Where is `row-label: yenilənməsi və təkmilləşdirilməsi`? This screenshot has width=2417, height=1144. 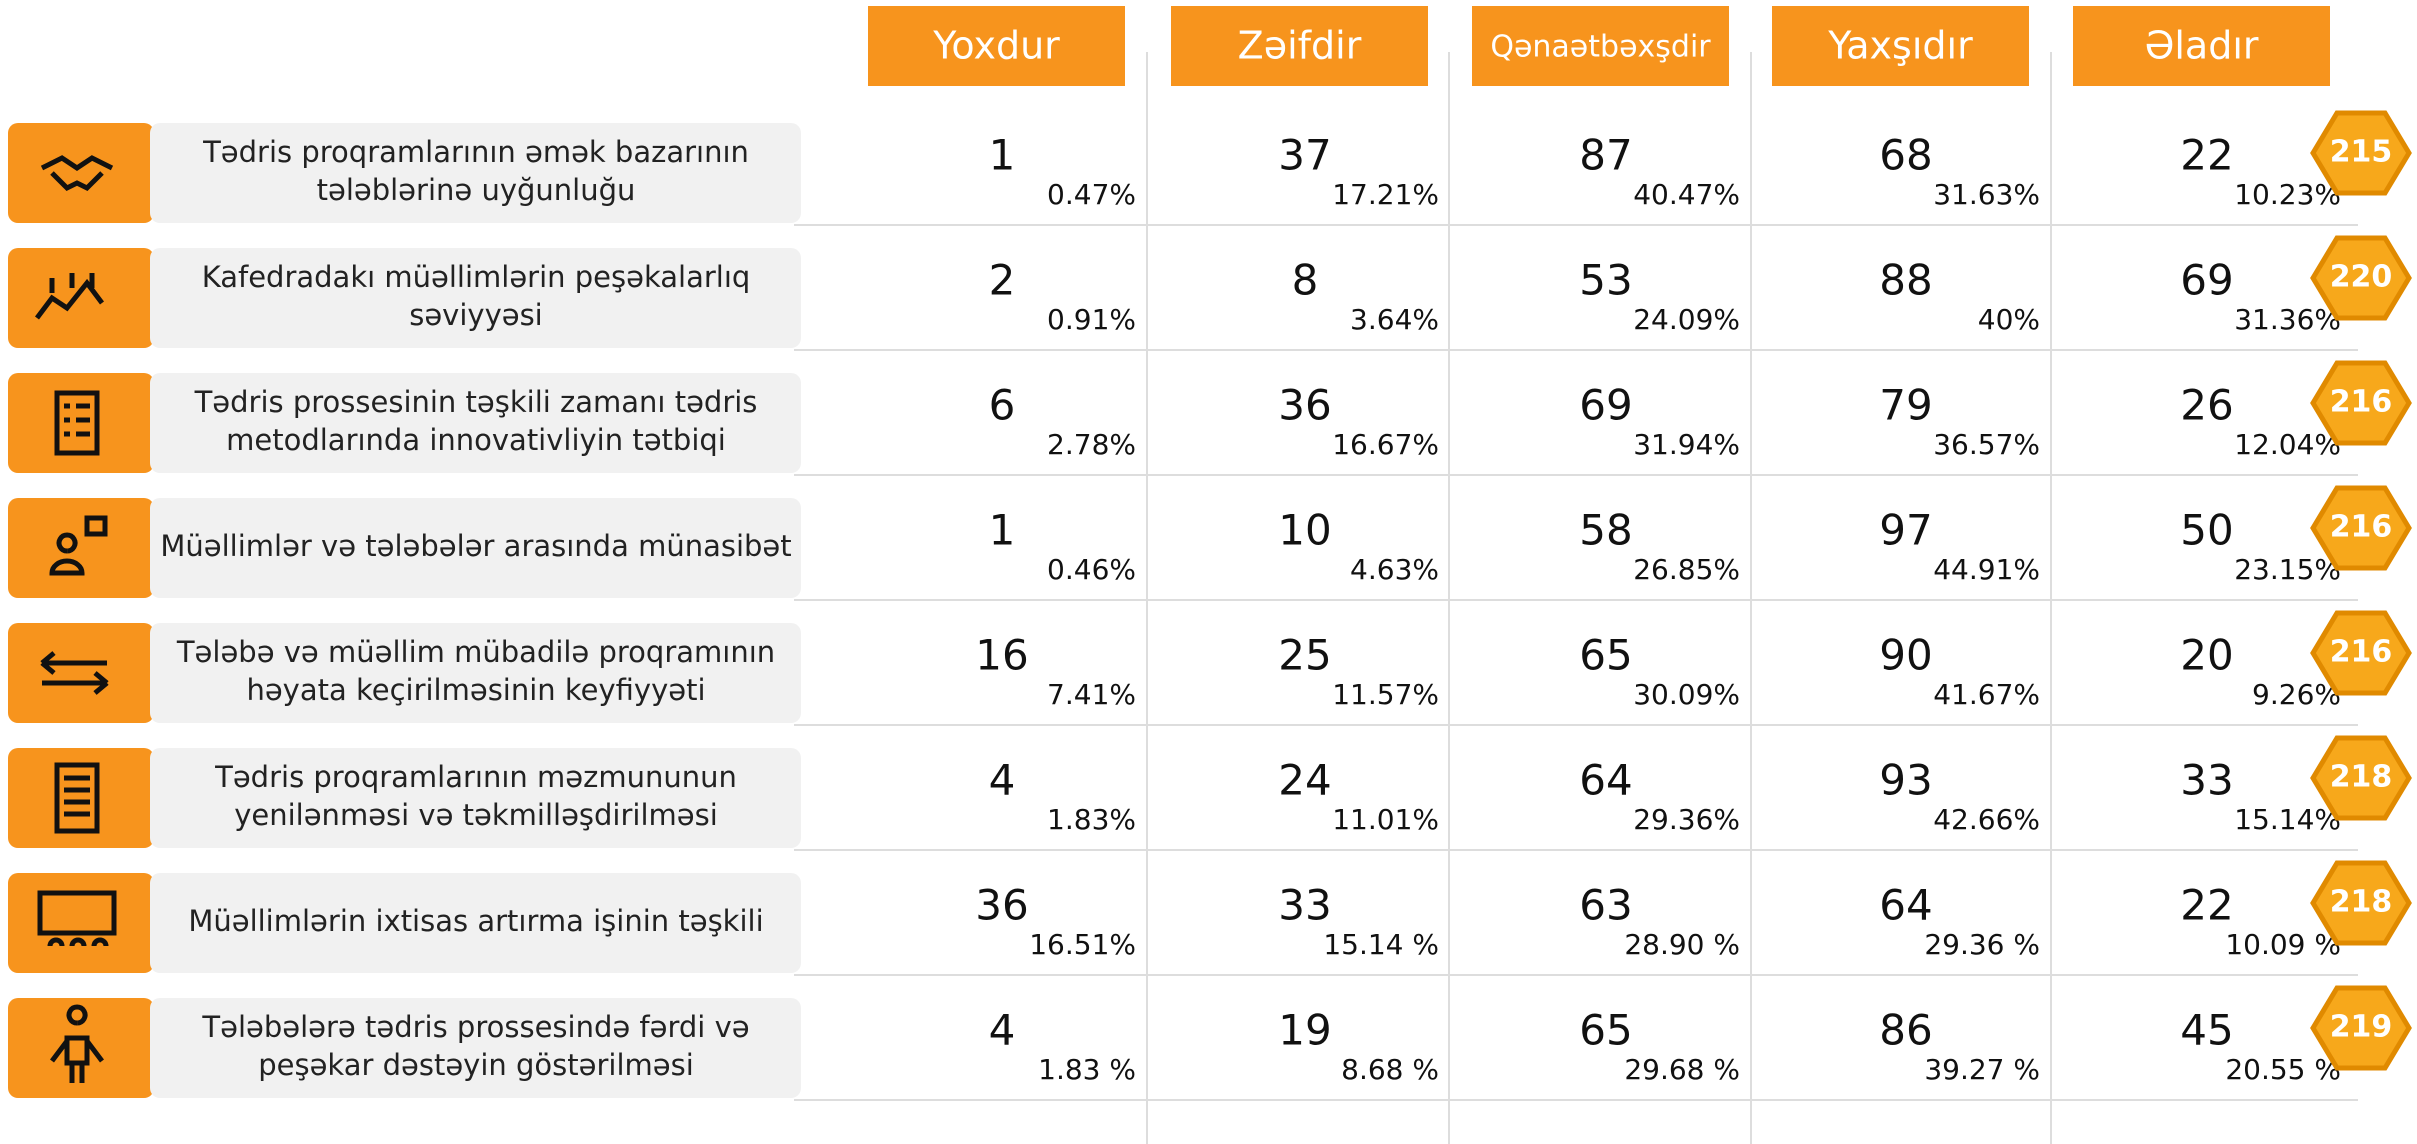 row-label: yenilənməsi və təkmilləşdirilməsi is located at coordinates (476, 815).